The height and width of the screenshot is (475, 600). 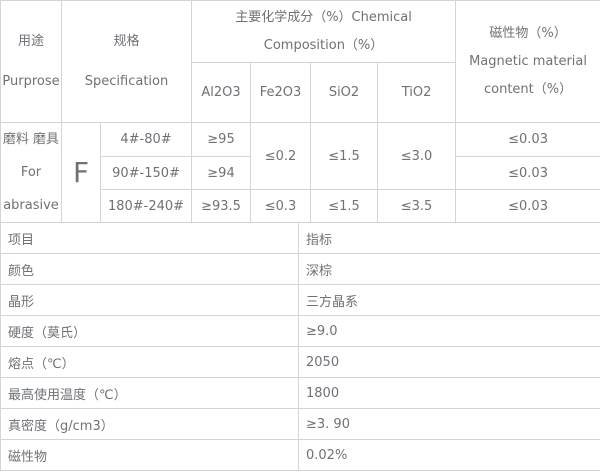 I want to click on property-value-cell: 0.02%, so click(x=449, y=455).